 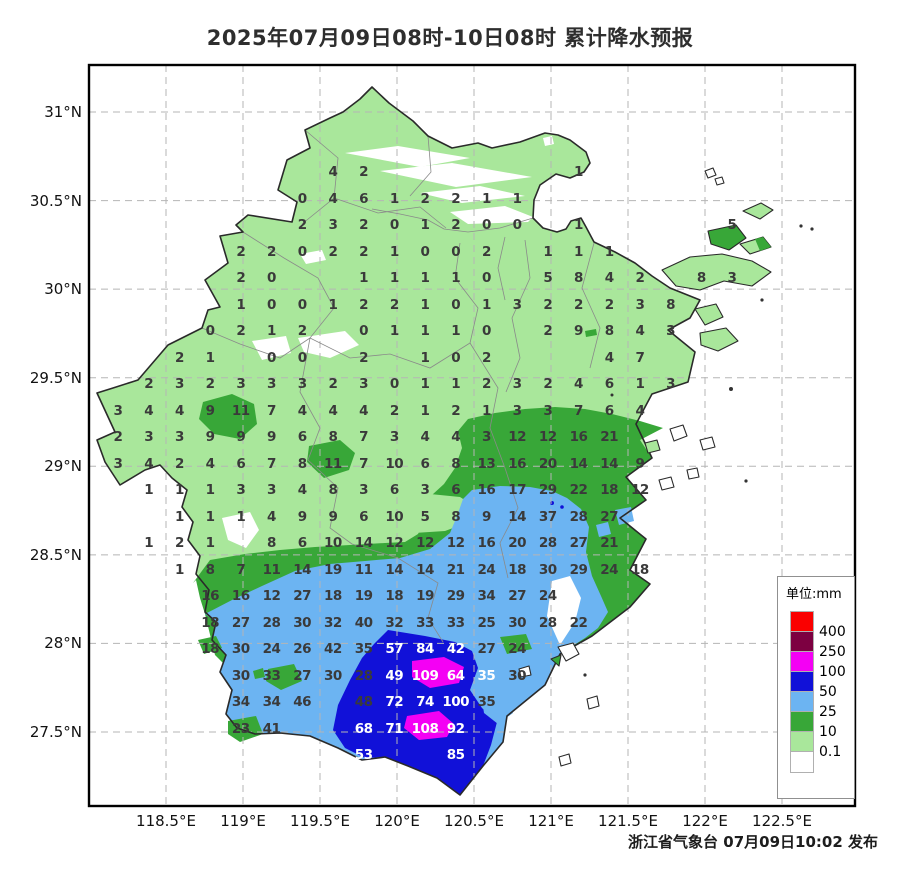 I want to click on legend-threshold: 25, so click(x=828, y=712).